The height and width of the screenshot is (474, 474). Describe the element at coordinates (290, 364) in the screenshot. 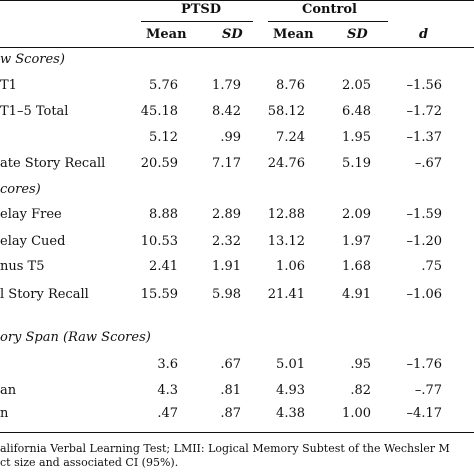

I see `cell-ctrl-mean: 5.01` at that location.